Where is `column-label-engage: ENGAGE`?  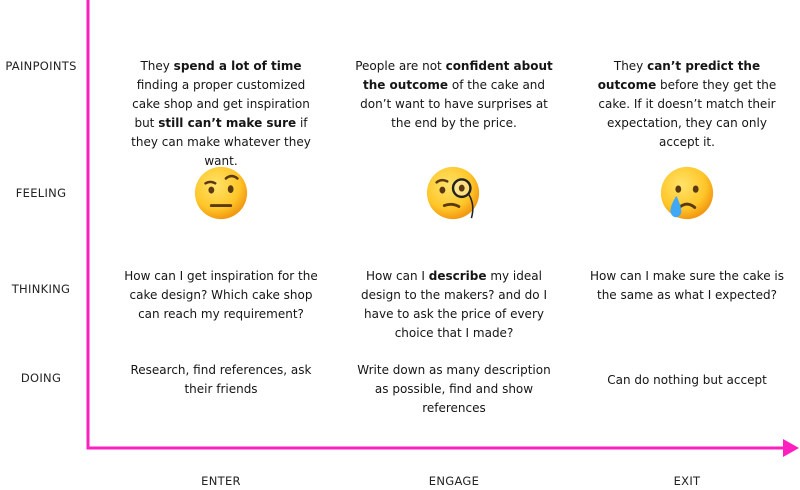
column-label-engage: ENGAGE is located at coordinates (454, 481).